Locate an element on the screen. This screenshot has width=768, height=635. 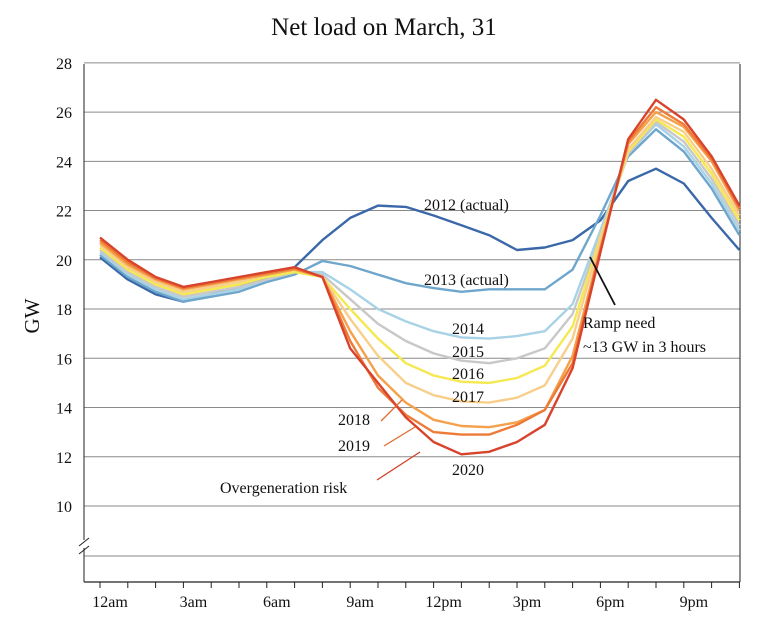
series-label: 2020 is located at coordinates (468, 470).